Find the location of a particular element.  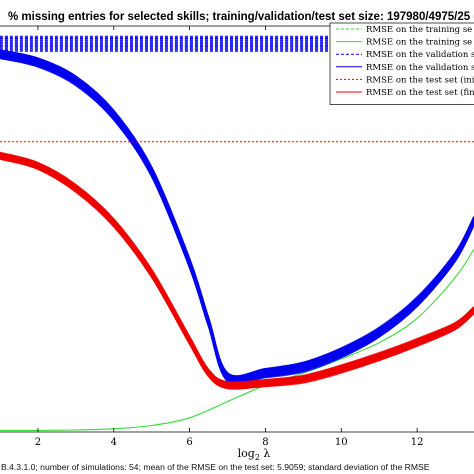

legend-label: RMSE on the test set (fina is located at coordinates (420, 92).